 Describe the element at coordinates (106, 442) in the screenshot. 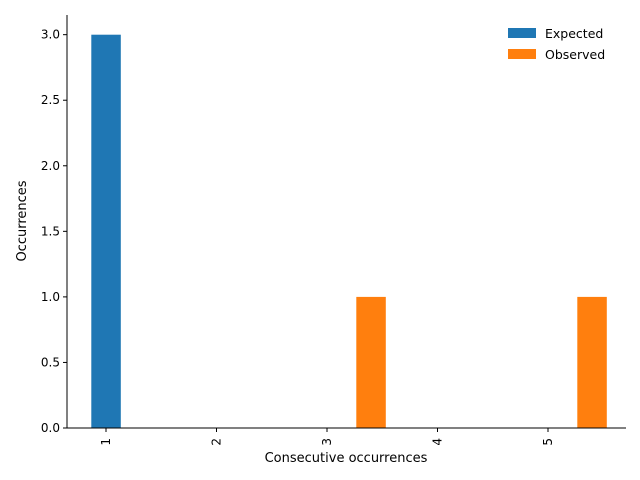

I see `x-tick-label: 1` at that location.